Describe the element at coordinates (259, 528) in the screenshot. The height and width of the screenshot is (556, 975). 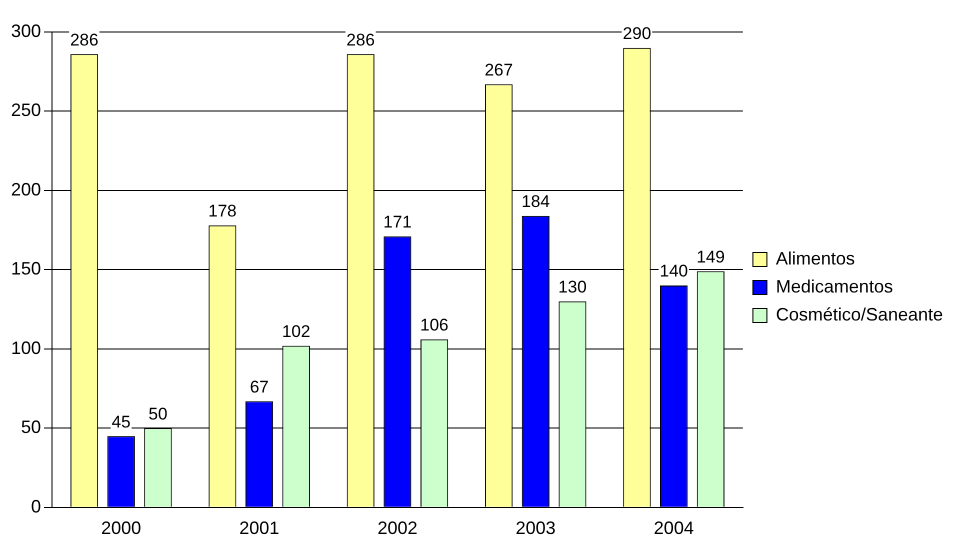
I see `x-tick-label: 2001` at that location.